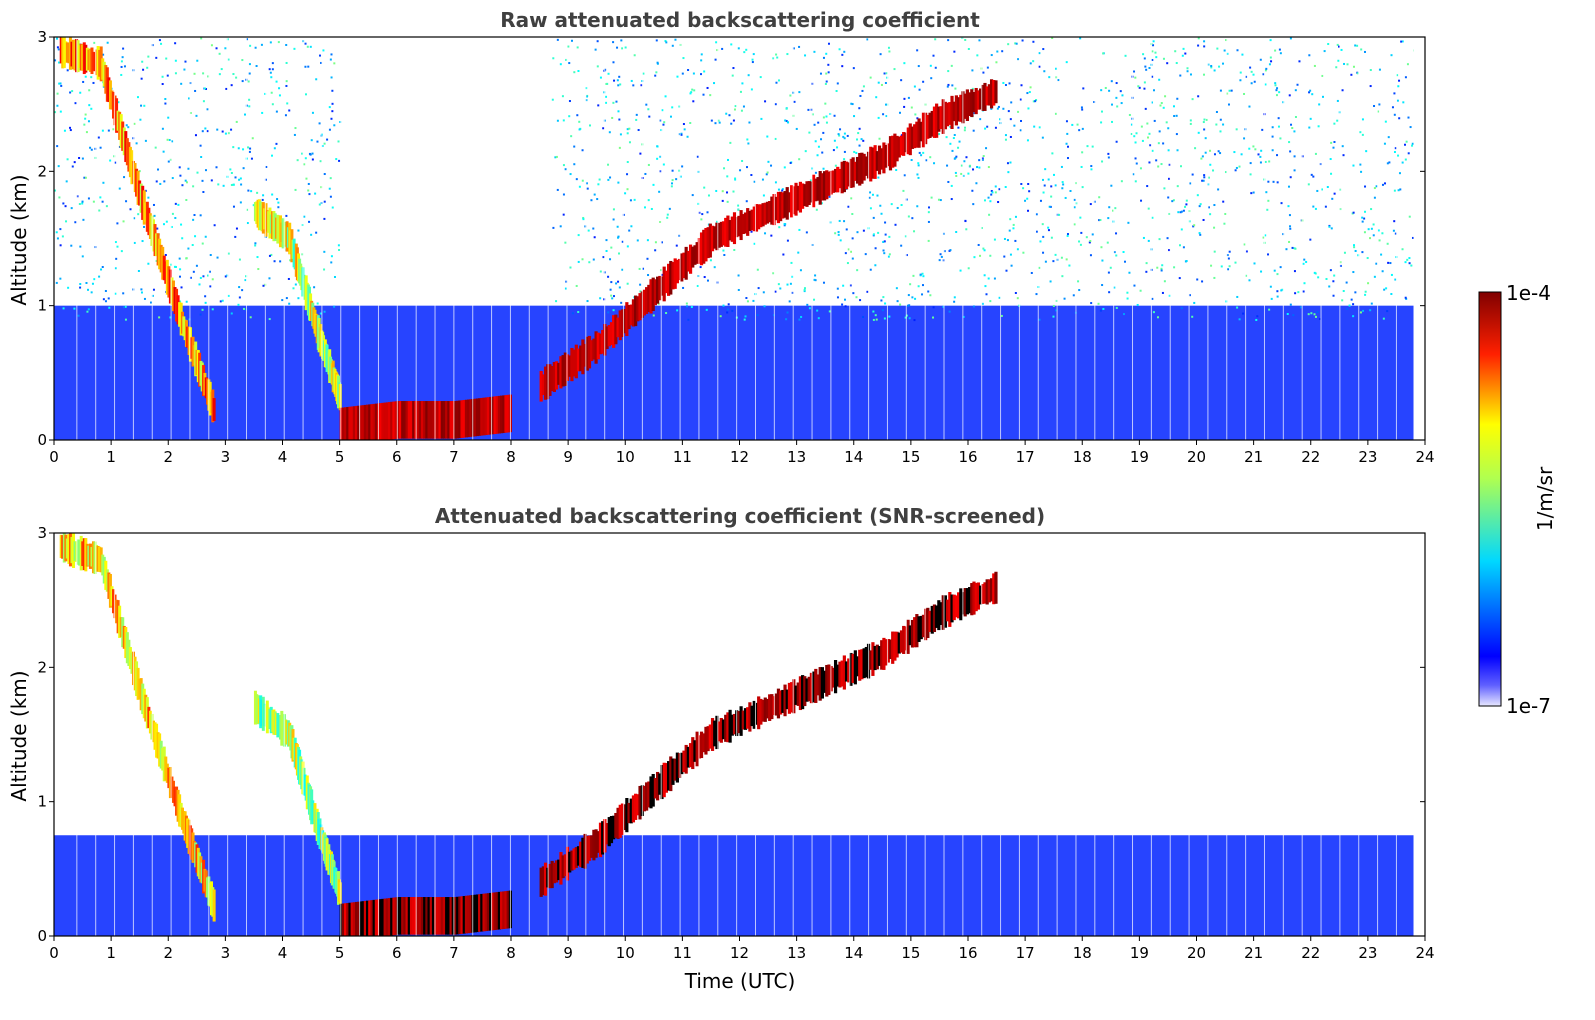  Describe the element at coordinates (796, 457) in the screenshot. I see `x-tick-label: 13` at that location.